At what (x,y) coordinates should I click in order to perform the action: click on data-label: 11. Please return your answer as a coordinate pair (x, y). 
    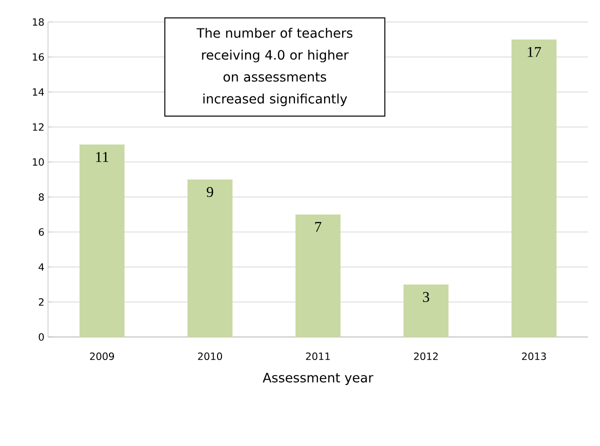
    Looking at the image, I should click on (102, 157).